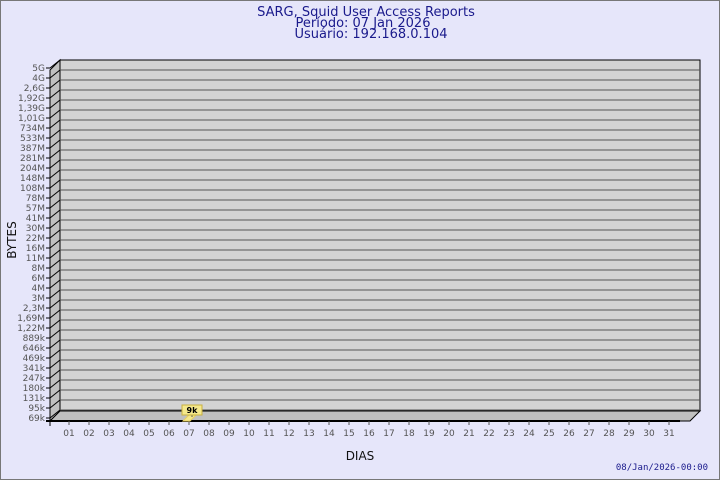 This screenshot has width=720, height=480. What do you see at coordinates (32, 139) in the screenshot?
I see `y-tick-label: 533M` at bounding box center [32, 139].